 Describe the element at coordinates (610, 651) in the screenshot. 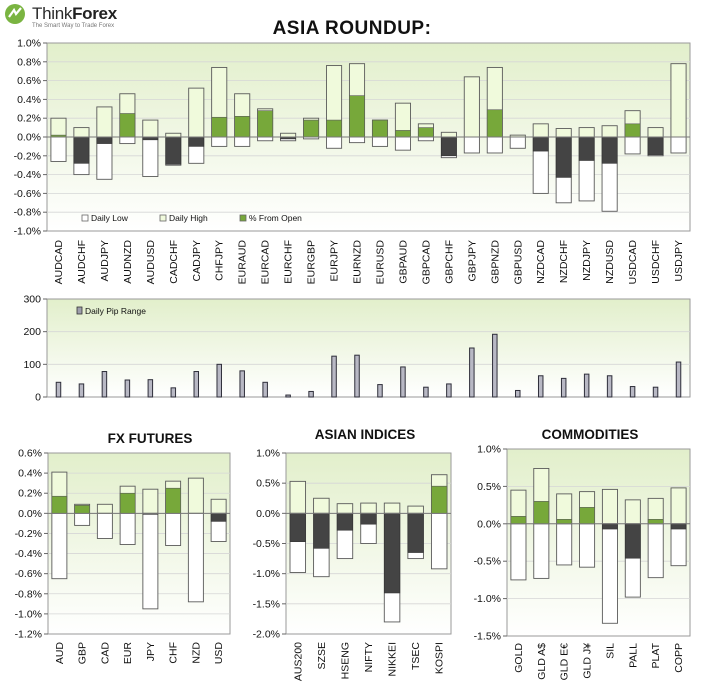

I see `x-tick-label: SIL` at that location.